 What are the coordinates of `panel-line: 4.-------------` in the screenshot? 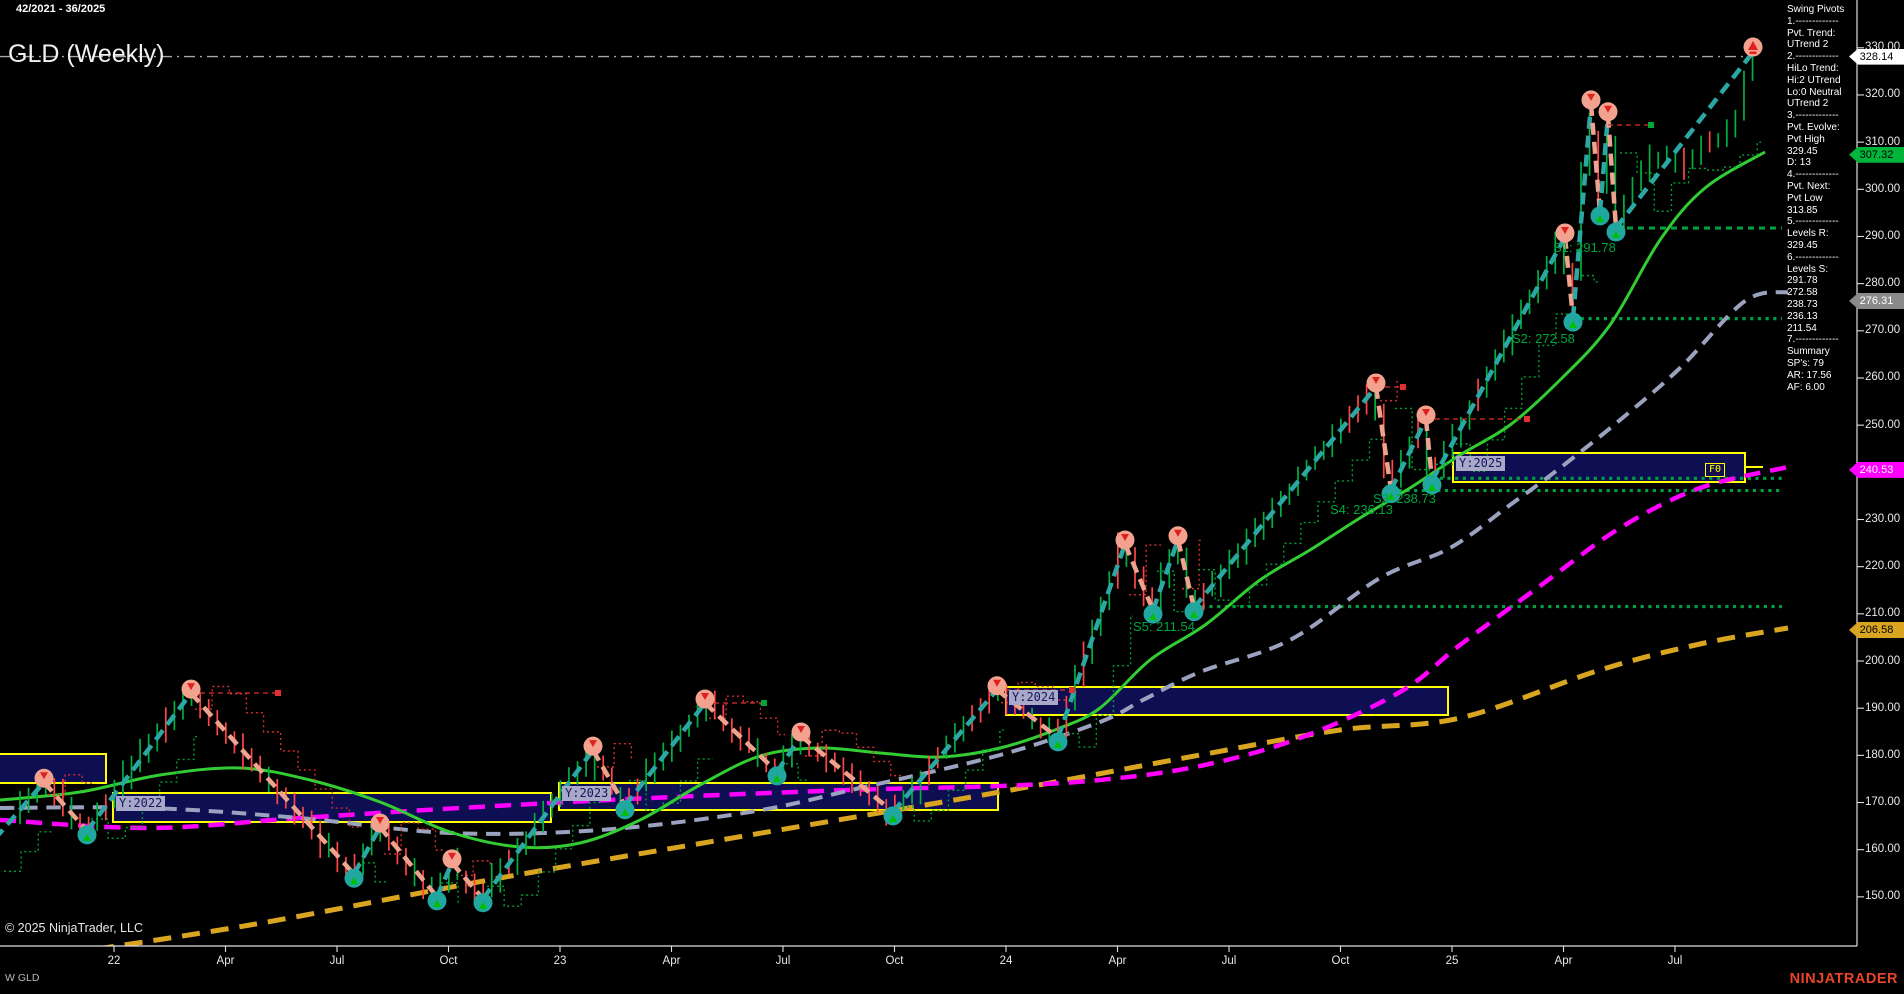 It's located at (1813, 175).